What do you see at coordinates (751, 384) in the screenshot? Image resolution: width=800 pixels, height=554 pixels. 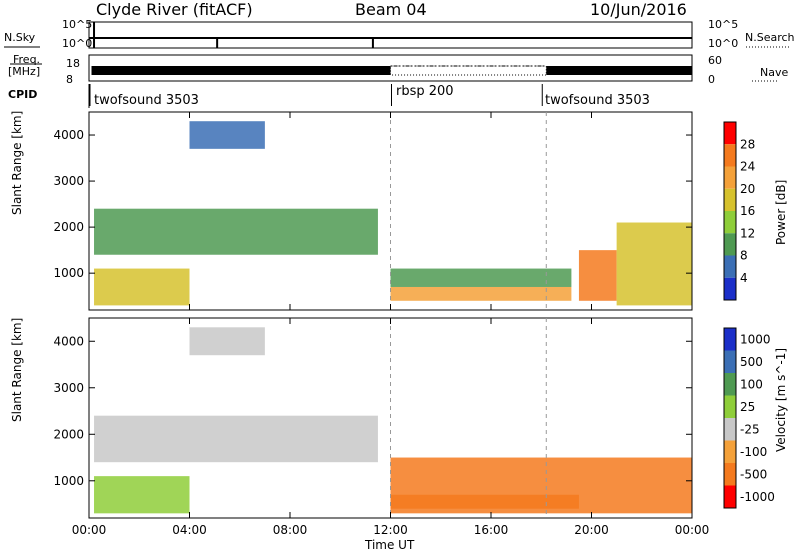 I see `colorbar-tick-label: 100` at bounding box center [751, 384].